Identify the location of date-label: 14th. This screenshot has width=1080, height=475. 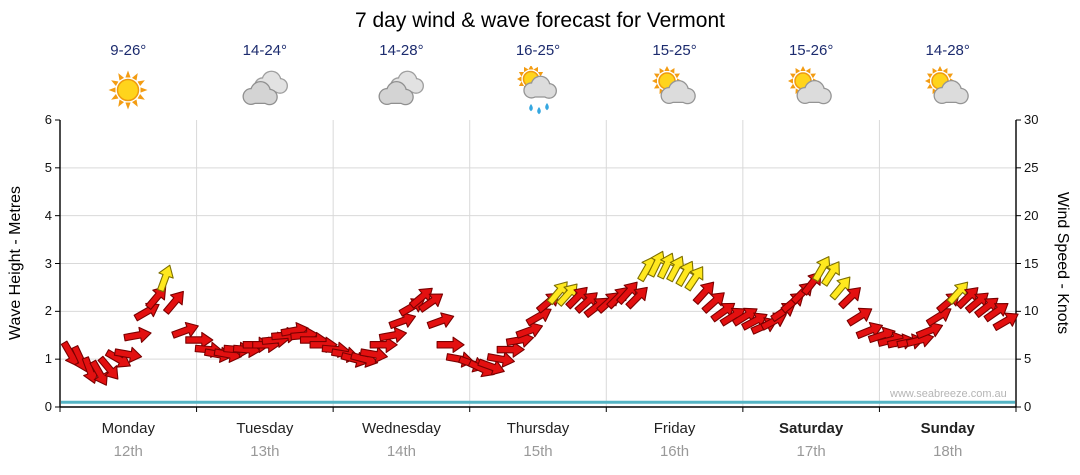
(401, 451).